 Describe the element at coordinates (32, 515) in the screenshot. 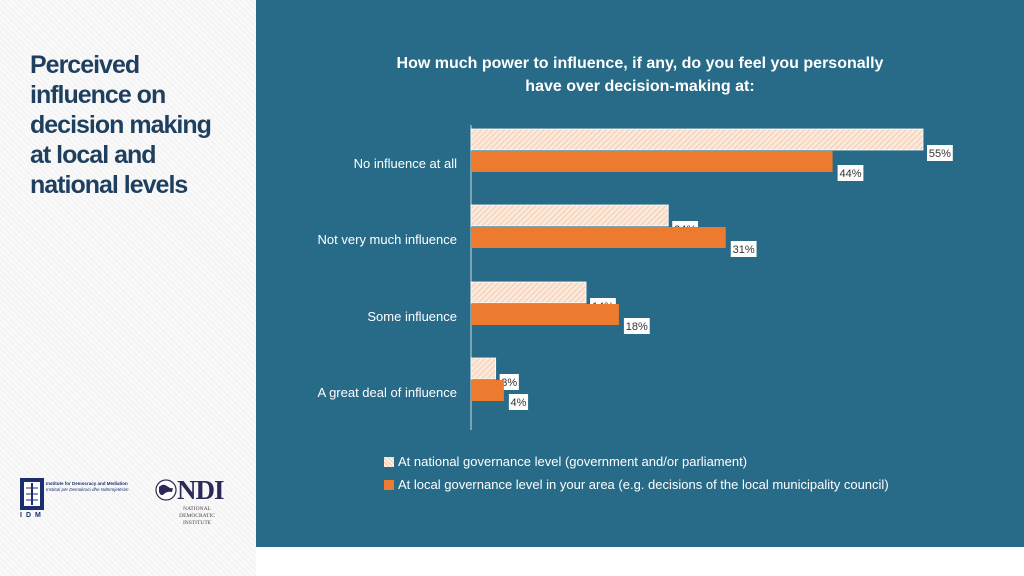

I see `idm-letters: IDM` at that location.